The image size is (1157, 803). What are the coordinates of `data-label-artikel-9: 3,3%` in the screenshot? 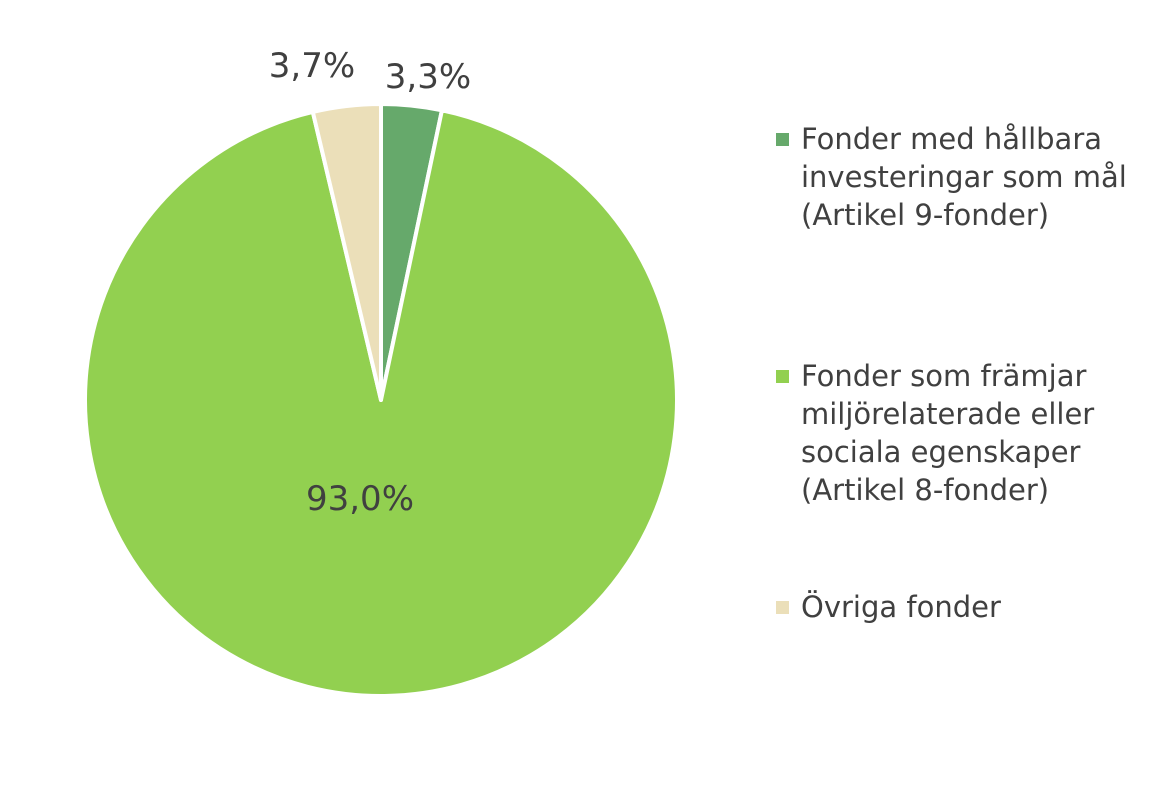 It's located at (428, 77).